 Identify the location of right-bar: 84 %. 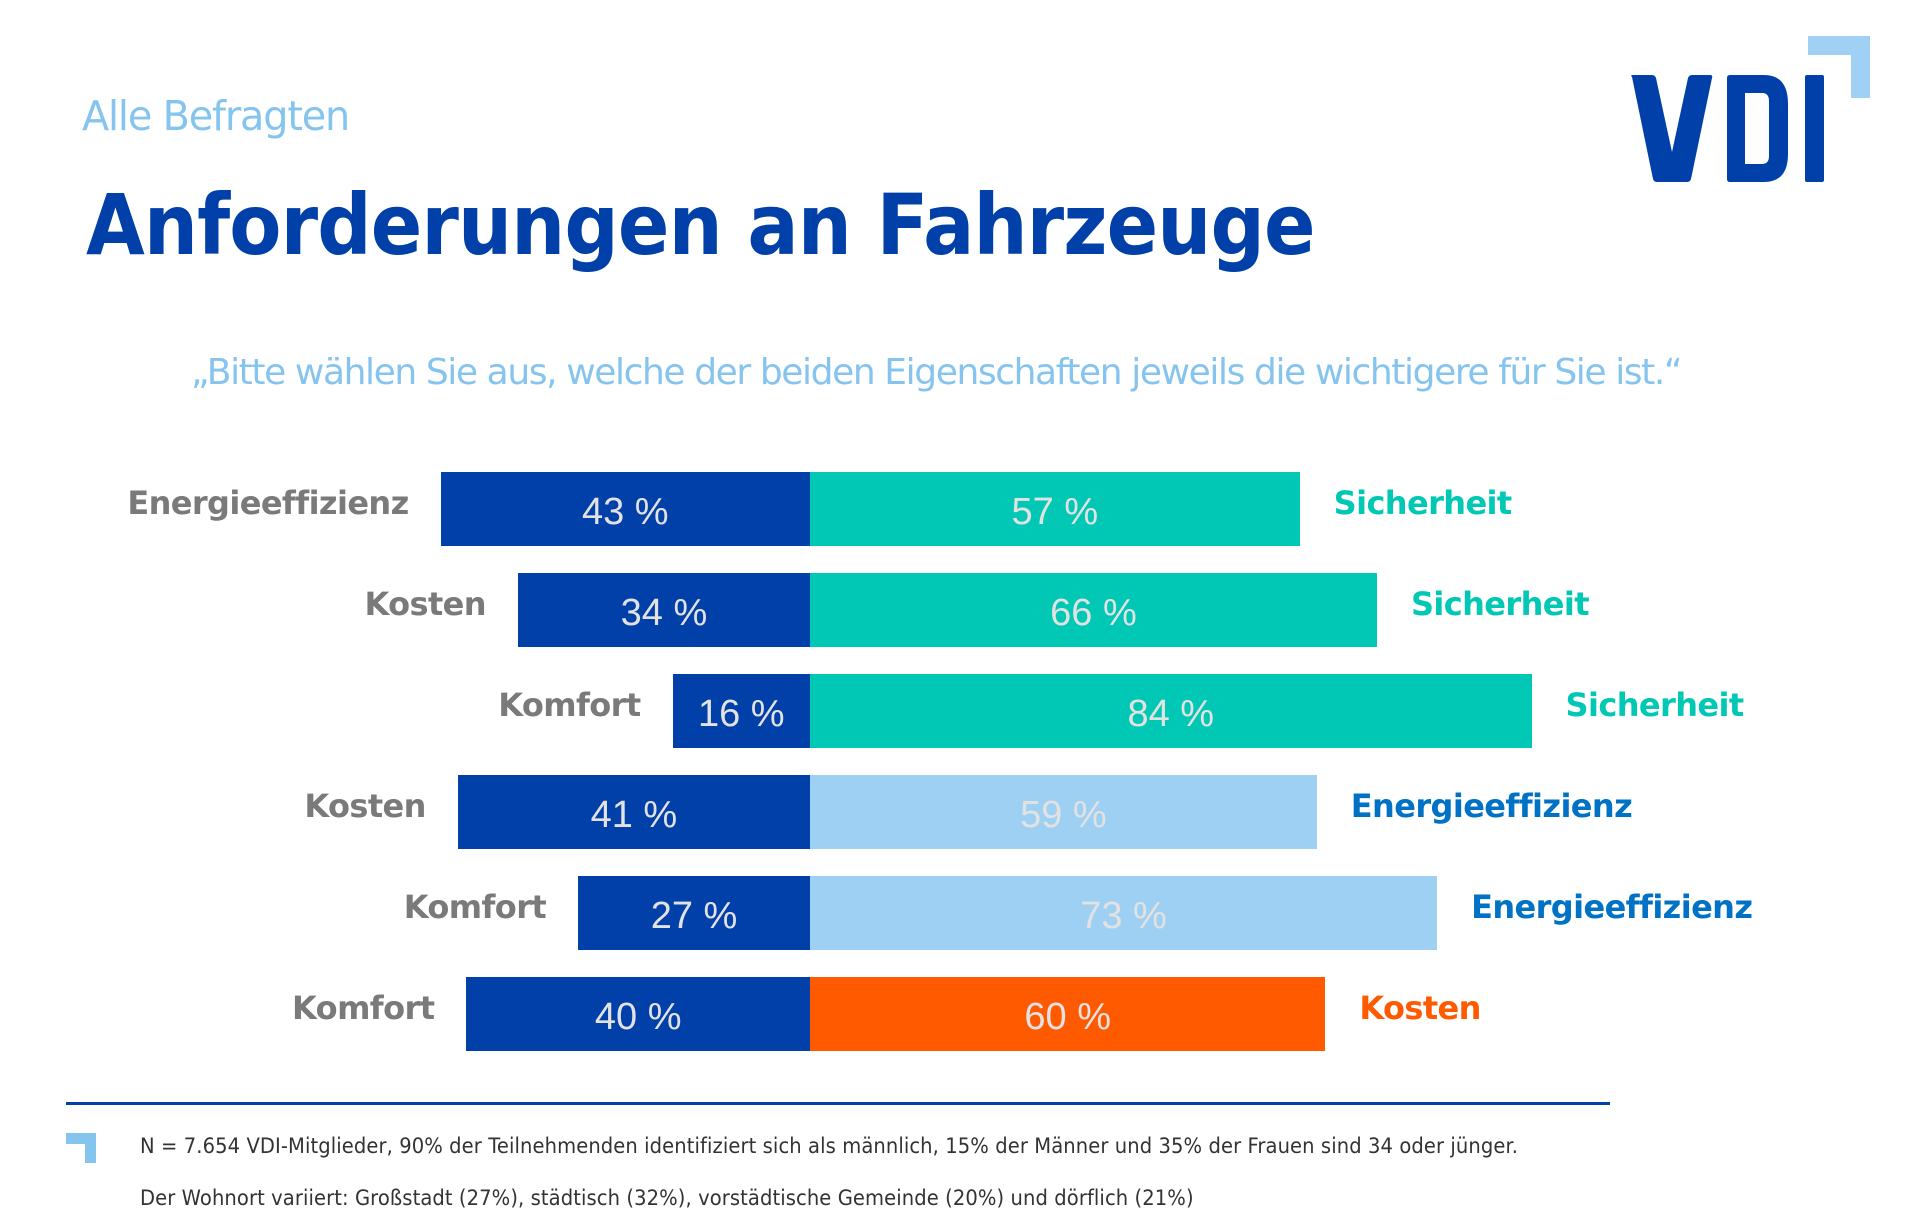
(1171, 711).